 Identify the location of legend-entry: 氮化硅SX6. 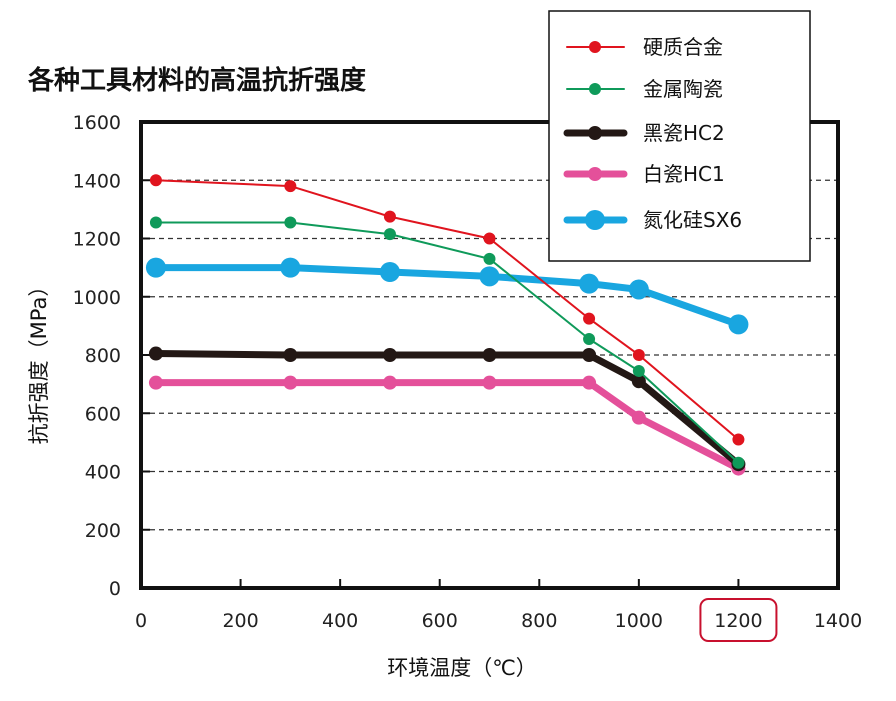
(652, 220).